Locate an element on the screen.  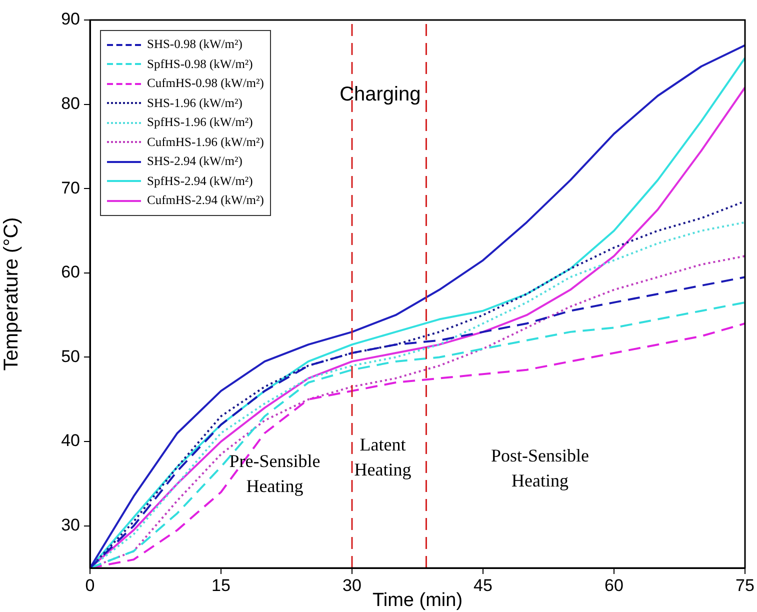
legend-label: SHS-0.98 (kW/m²) is located at coordinates (194, 44).